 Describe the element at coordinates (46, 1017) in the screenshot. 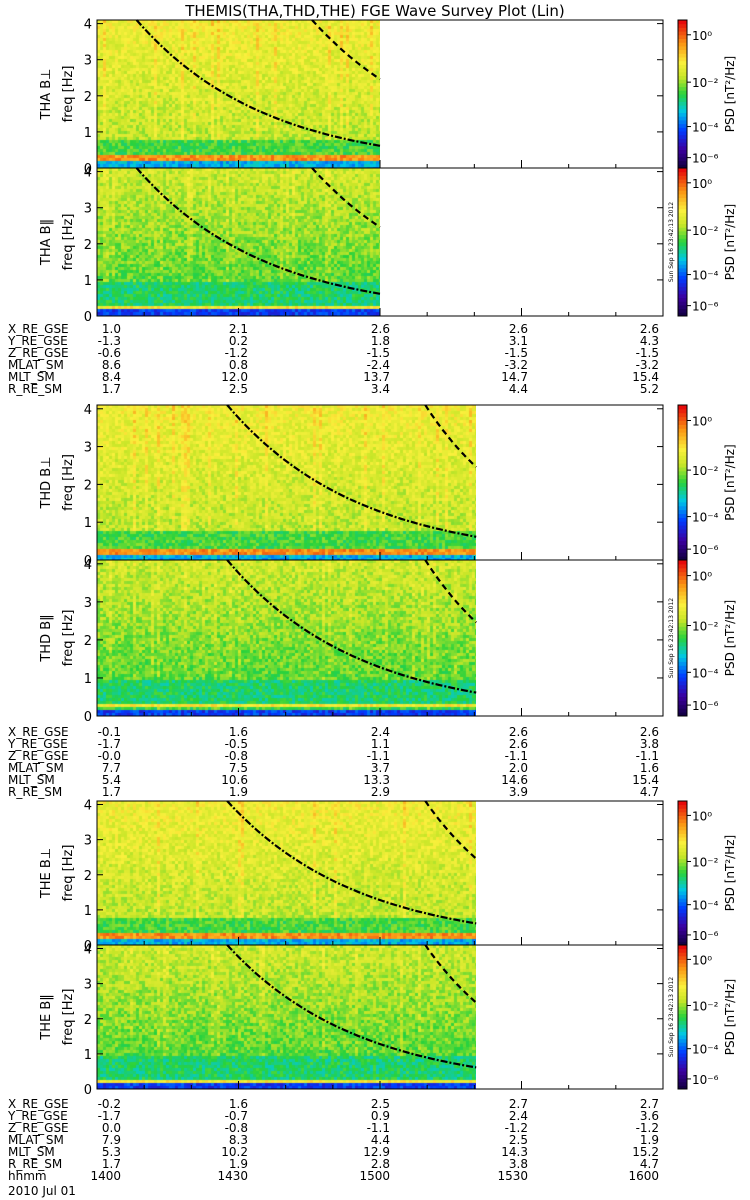

I see `panel-label: THE B‖` at that location.